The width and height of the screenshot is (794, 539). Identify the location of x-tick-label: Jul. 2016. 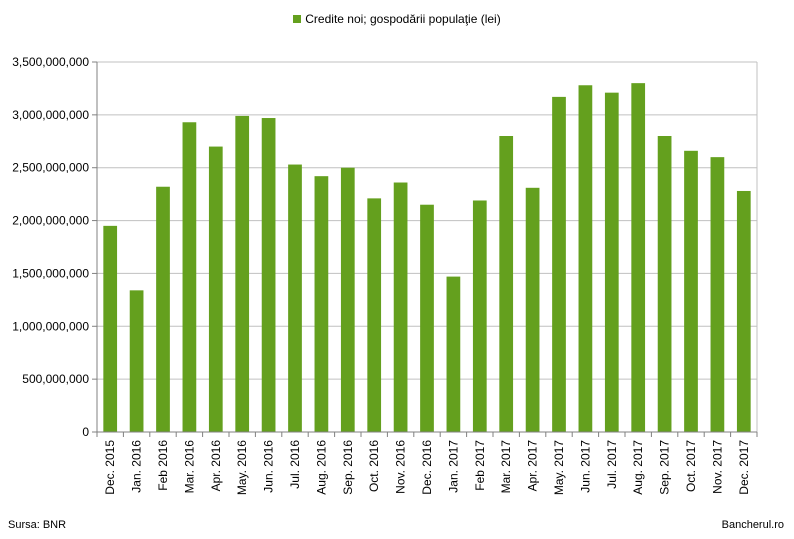
(295, 464).